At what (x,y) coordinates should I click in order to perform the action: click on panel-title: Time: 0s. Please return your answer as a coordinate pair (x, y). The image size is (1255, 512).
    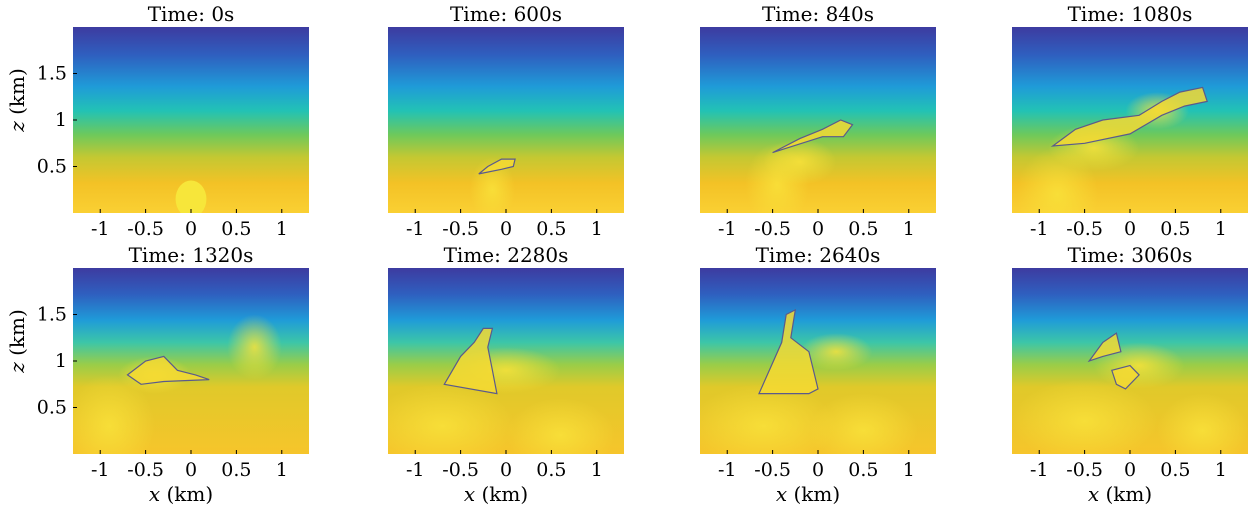
    Looking at the image, I should click on (191, 14).